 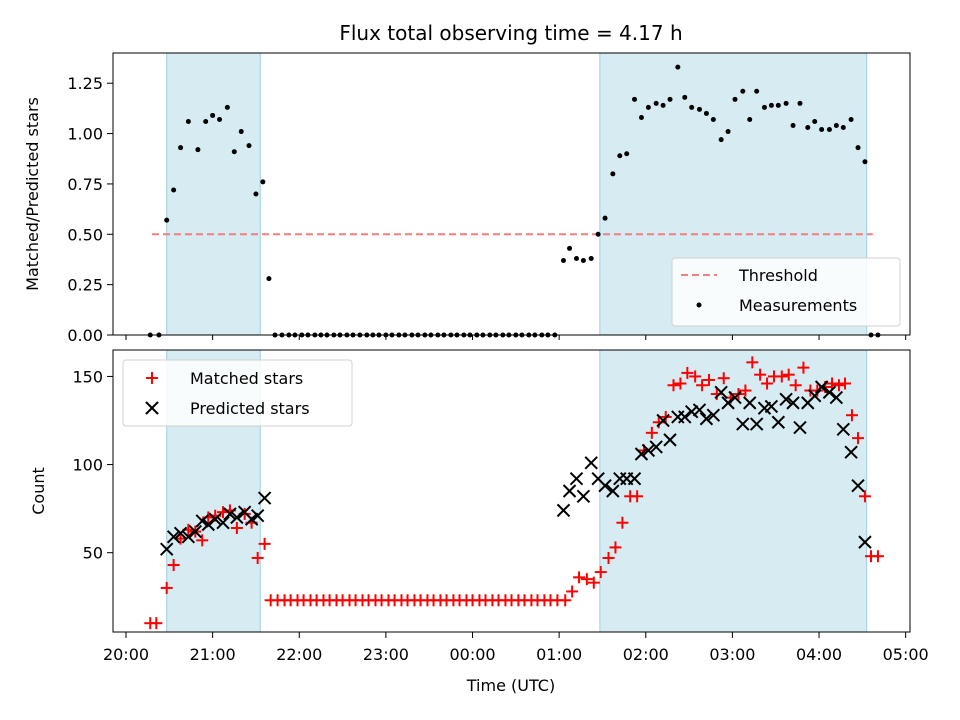 What do you see at coordinates (213, 654) in the screenshot?
I see `x-tick-label: 21:00` at bounding box center [213, 654].